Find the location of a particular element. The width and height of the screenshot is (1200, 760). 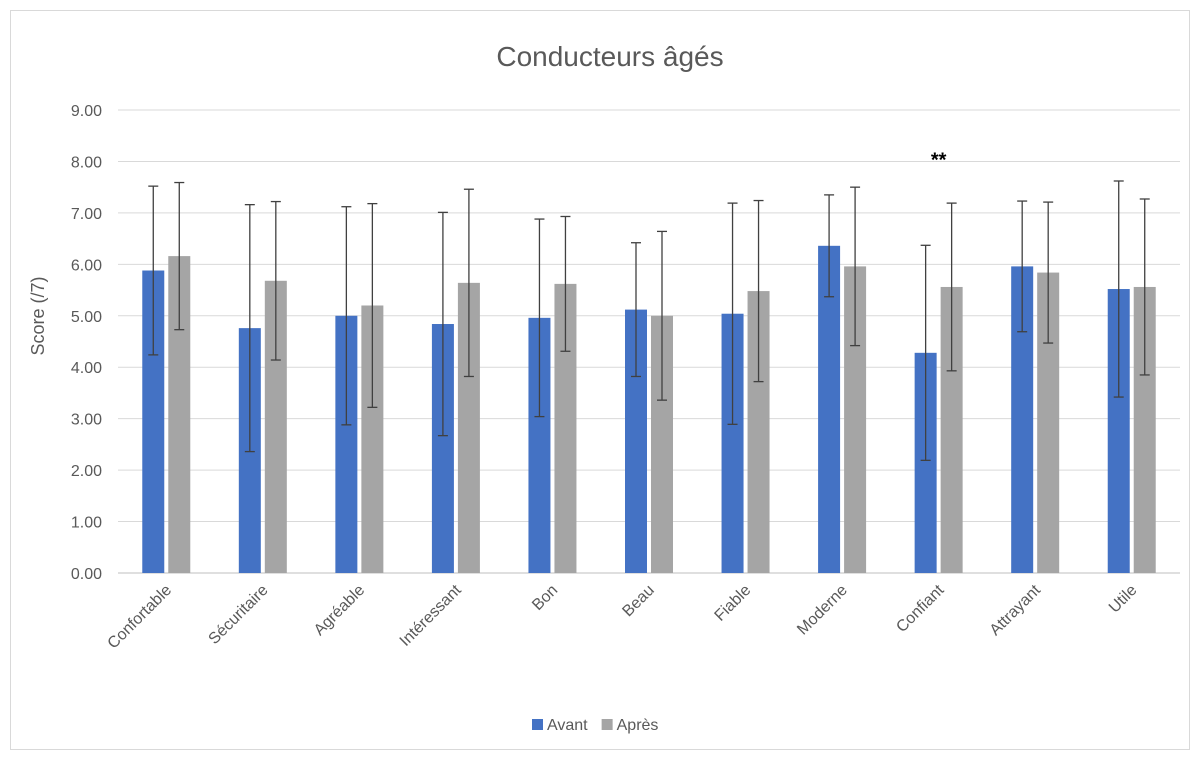

y-tick-label: 7.00 is located at coordinates (86, 214).